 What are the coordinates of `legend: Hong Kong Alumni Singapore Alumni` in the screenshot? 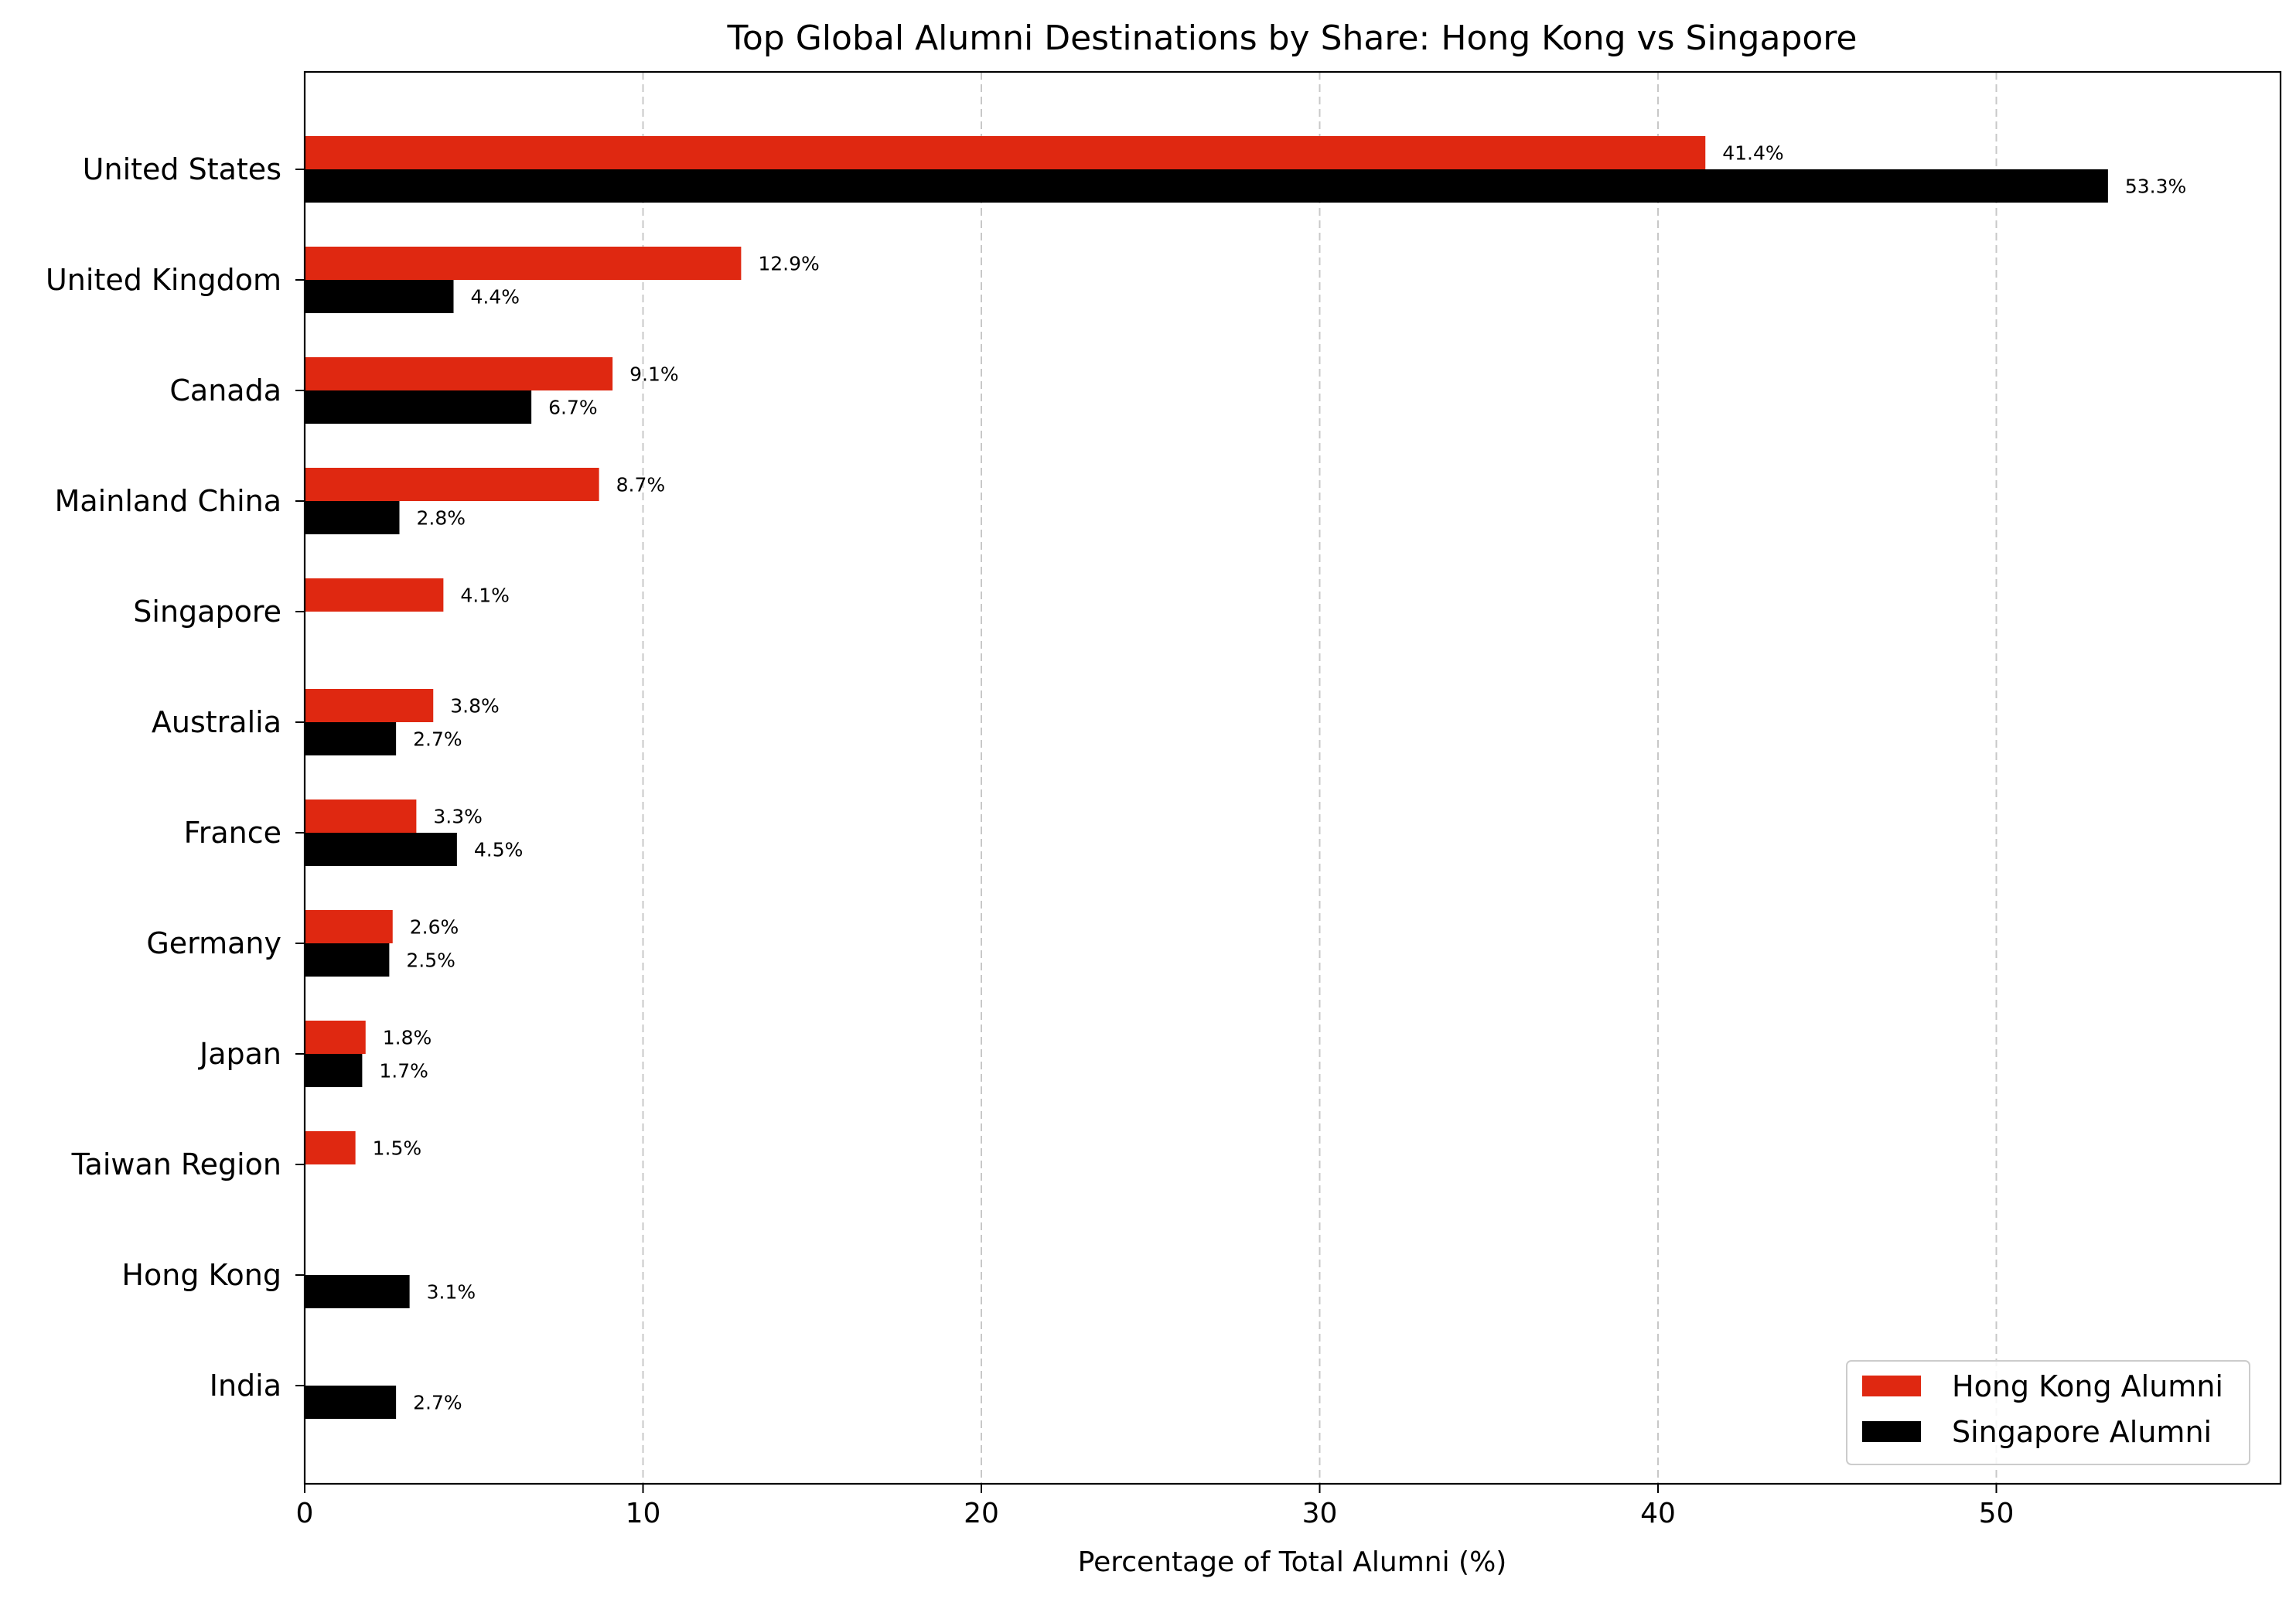 It's located at (2048, 1412).